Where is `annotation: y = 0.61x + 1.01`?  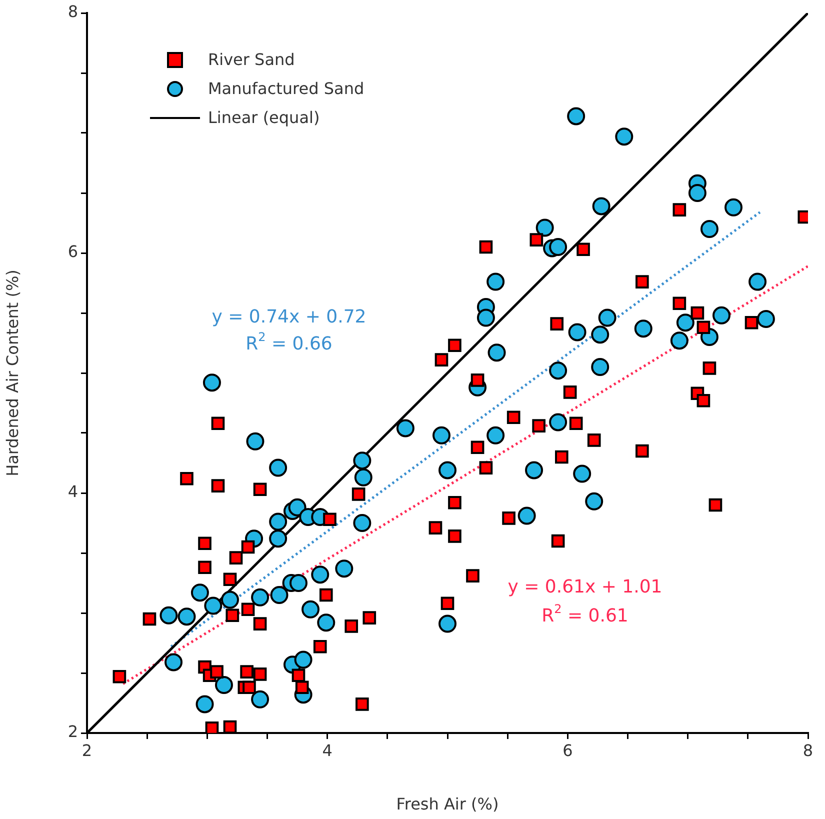 annotation: y = 0.61x + 1.01 is located at coordinates (585, 587).